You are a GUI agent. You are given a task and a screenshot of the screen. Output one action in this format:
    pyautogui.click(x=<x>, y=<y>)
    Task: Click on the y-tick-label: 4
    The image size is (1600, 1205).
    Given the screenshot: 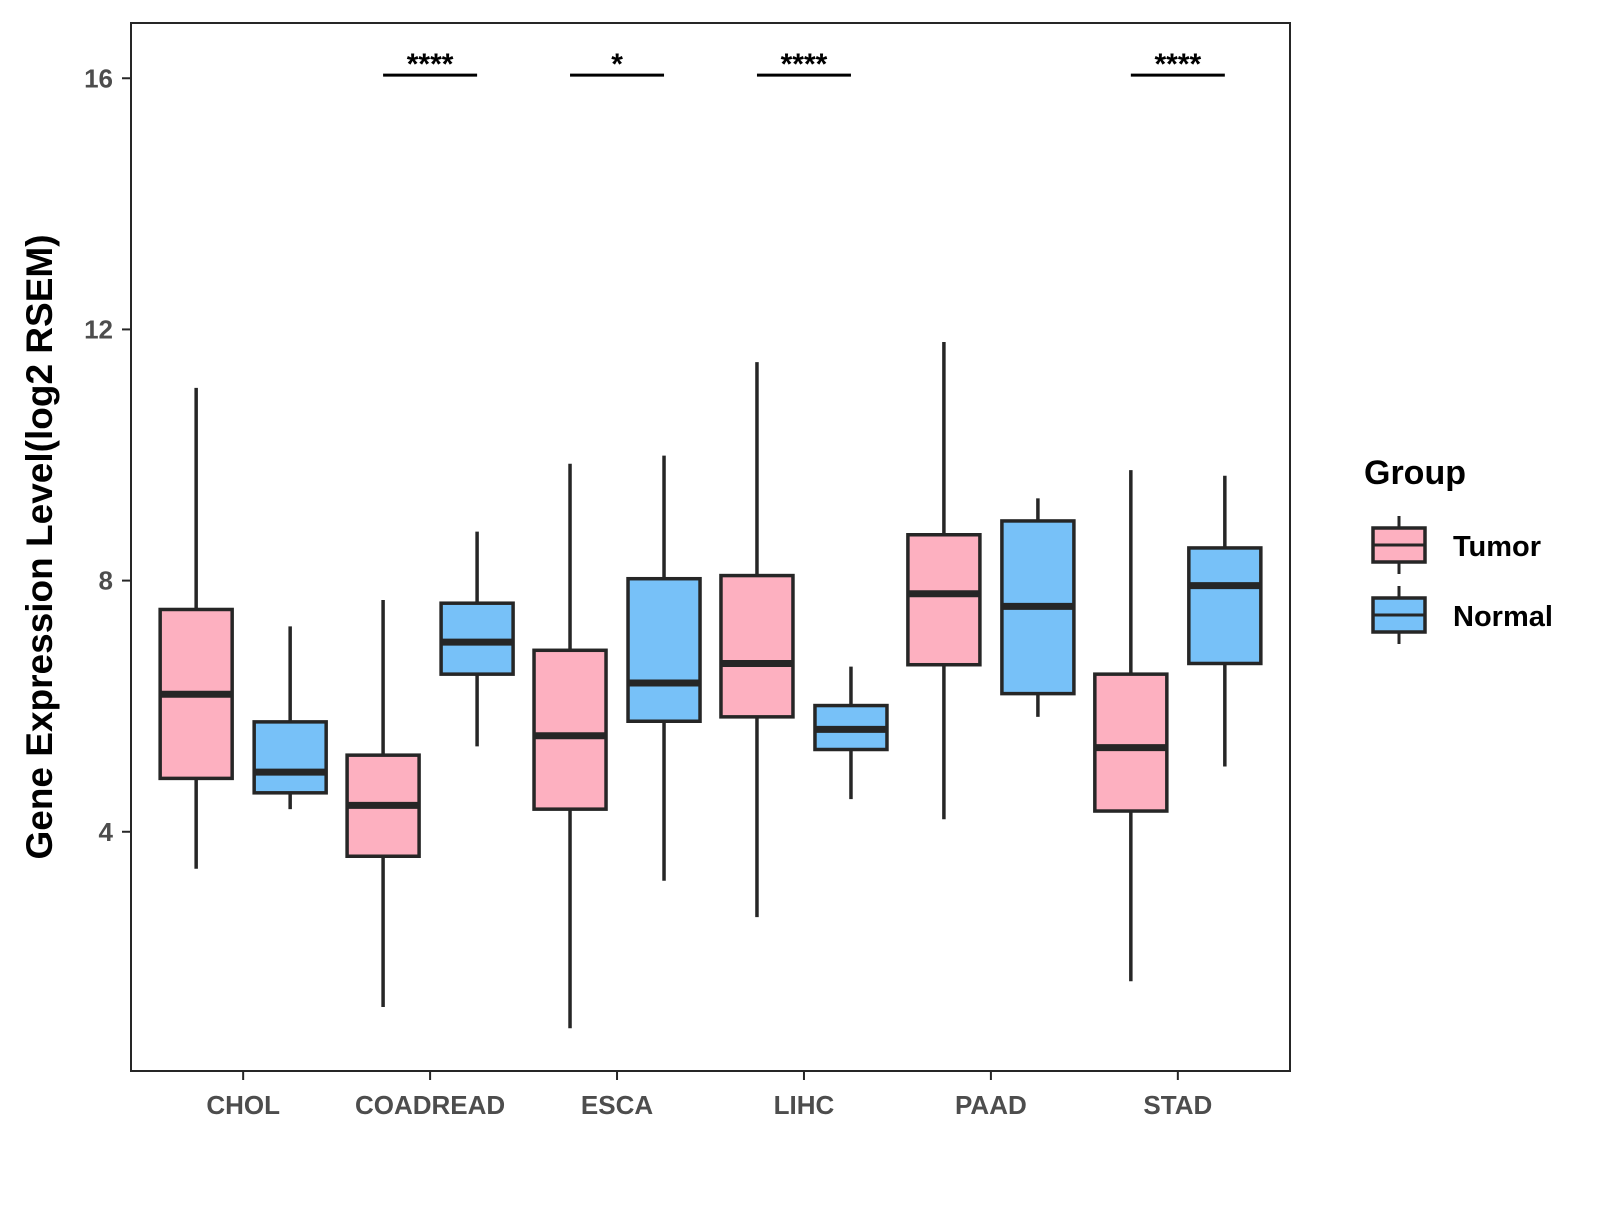 What is the action you would take?
    pyautogui.click(x=106, y=832)
    